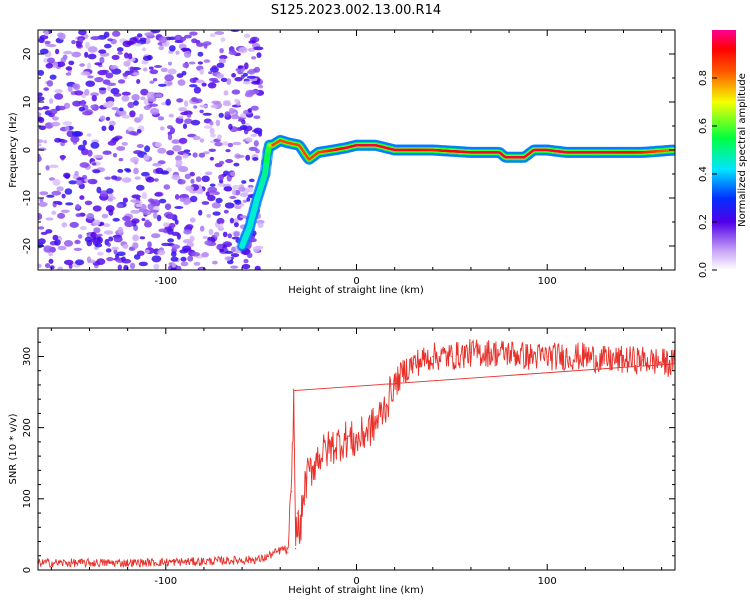 The image size is (750, 600). What do you see at coordinates (707, 174) in the screenshot?
I see `colorbar-ticks: 0.0 0.2 0.4 0.6 0.8` at bounding box center [707, 174].